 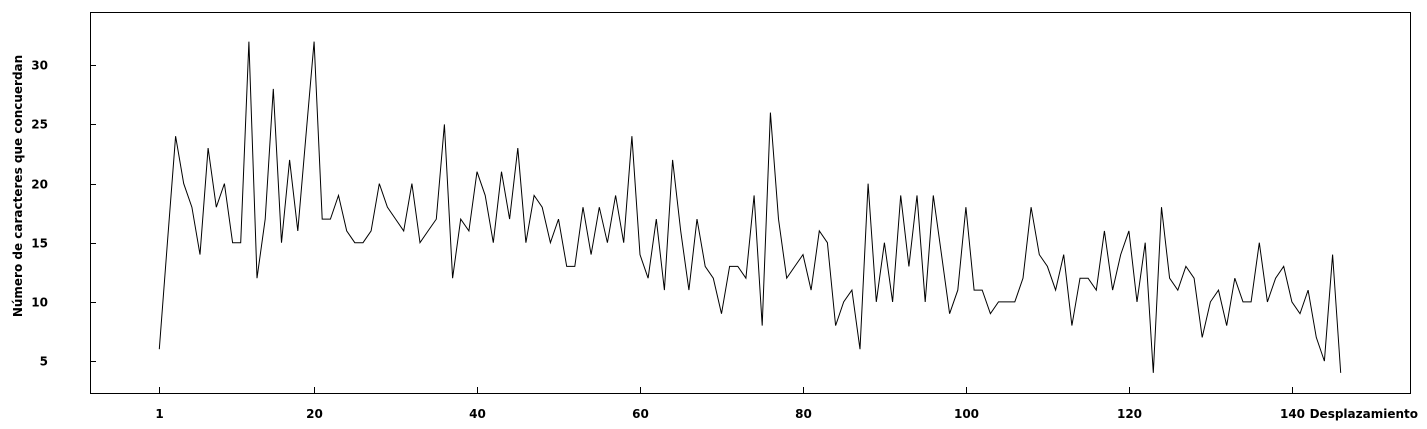 What do you see at coordinates (966, 414) in the screenshot?
I see `x-tick-label: 100` at bounding box center [966, 414].